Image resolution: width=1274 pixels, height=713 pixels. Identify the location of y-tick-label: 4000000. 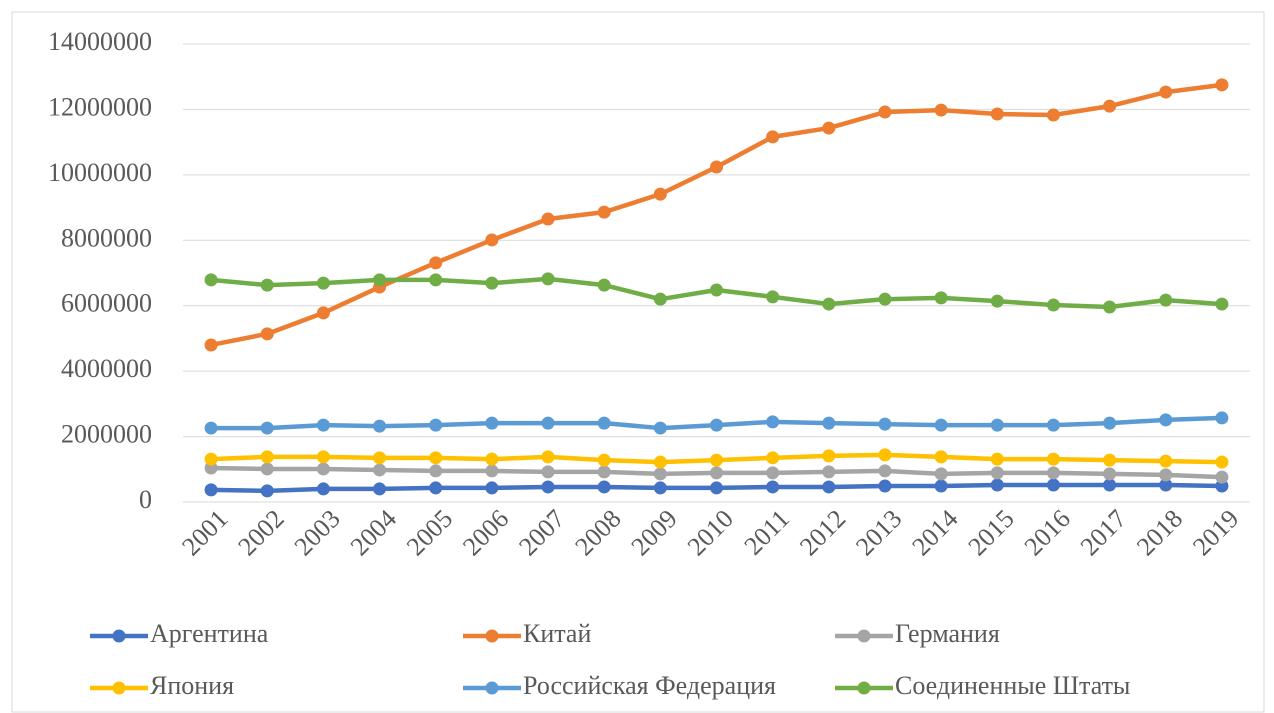
(106, 368).